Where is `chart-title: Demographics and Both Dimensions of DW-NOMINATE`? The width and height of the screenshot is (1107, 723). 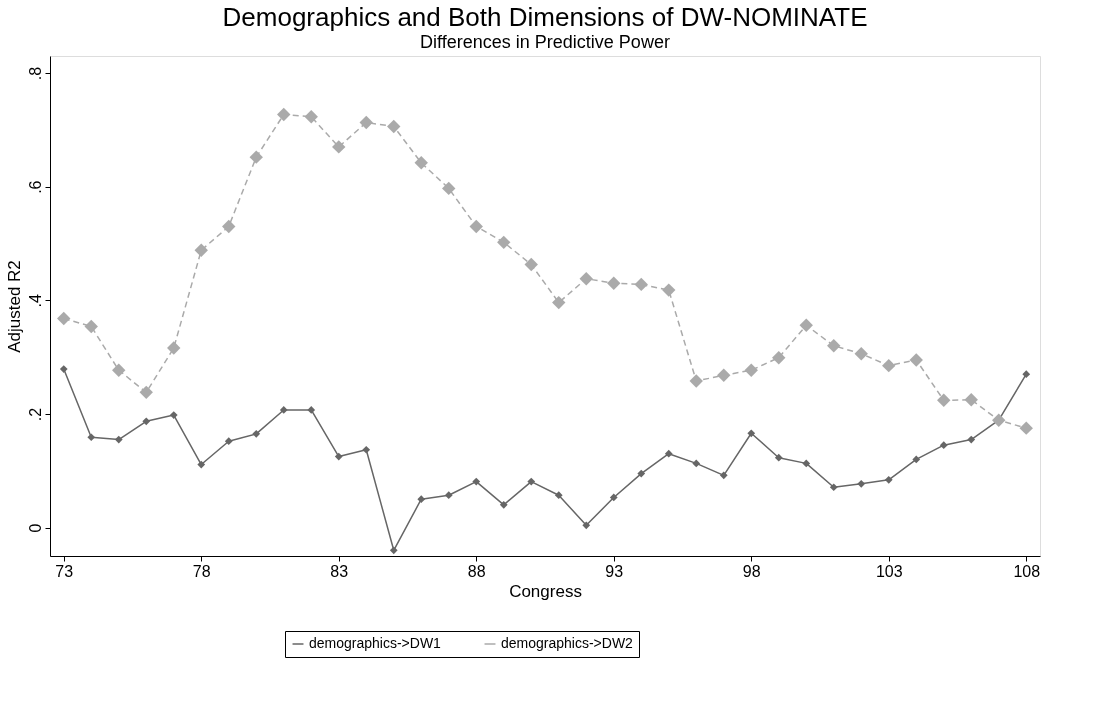 chart-title: Demographics and Both Dimensions of DW-NOMINATE is located at coordinates (545, 17).